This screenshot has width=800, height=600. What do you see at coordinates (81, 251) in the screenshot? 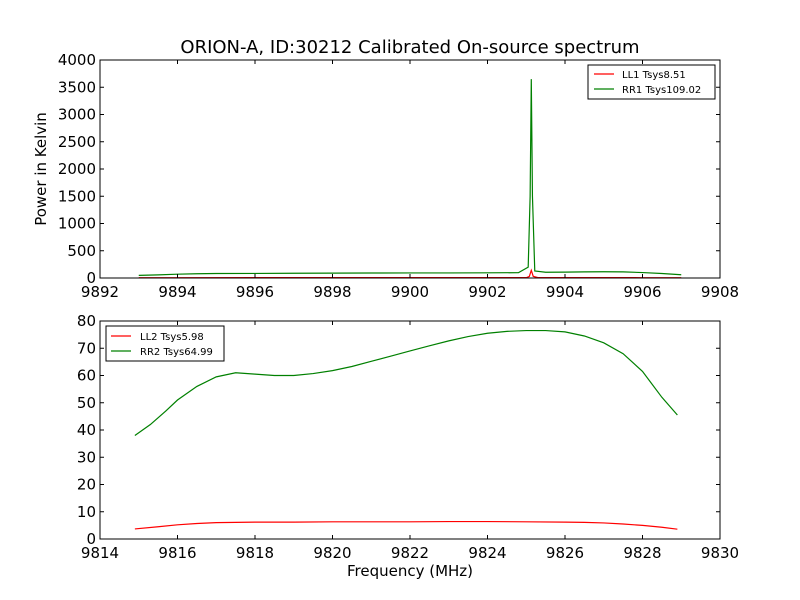
I see `top-y-tick-label: 500` at bounding box center [81, 251].